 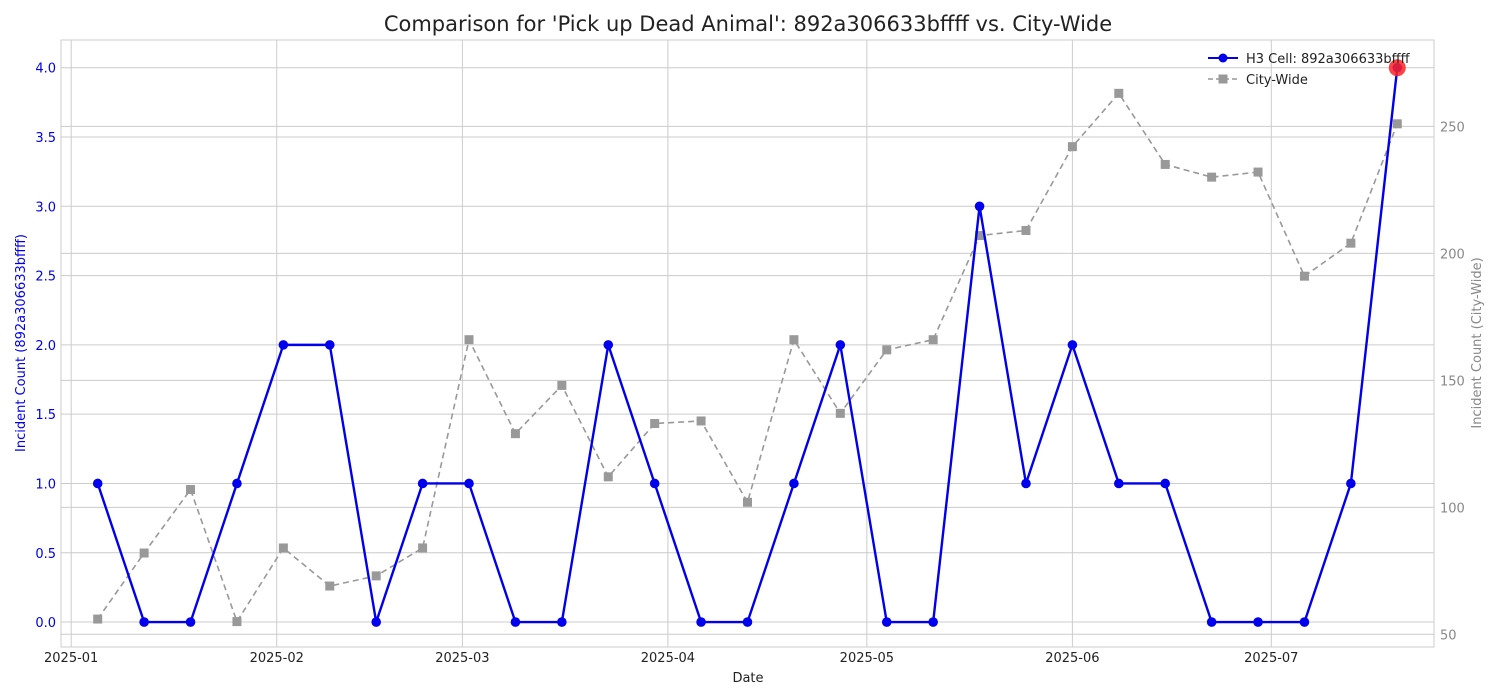 I want to click on x-tick-label: 2025-02, so click(x=277, y=658).